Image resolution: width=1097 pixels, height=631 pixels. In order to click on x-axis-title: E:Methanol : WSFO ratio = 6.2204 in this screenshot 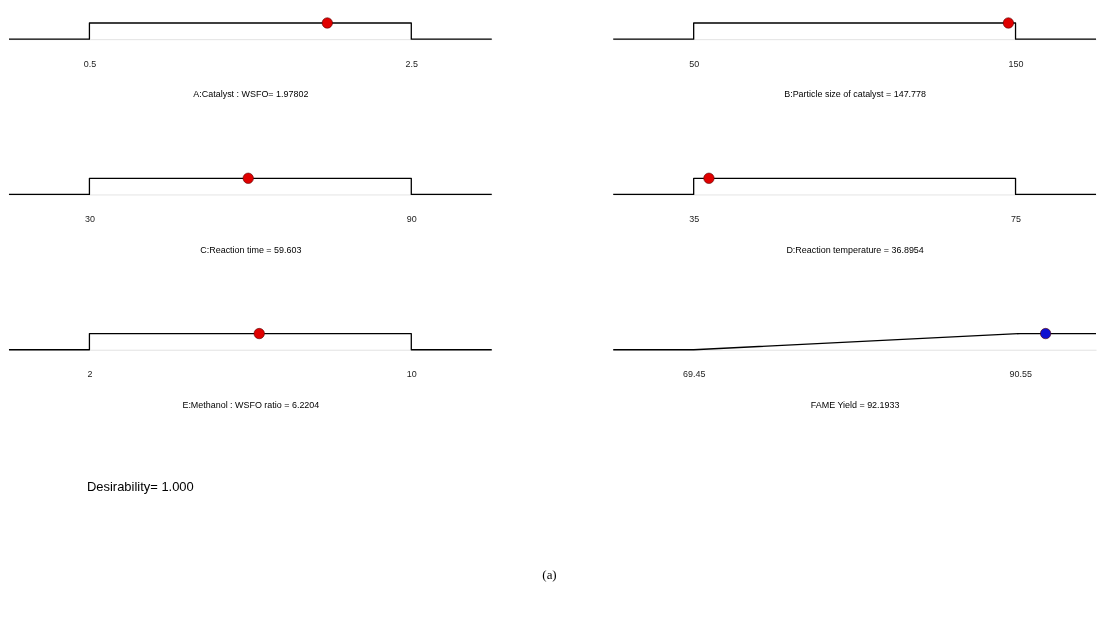, I will do `click(251, 404)`.